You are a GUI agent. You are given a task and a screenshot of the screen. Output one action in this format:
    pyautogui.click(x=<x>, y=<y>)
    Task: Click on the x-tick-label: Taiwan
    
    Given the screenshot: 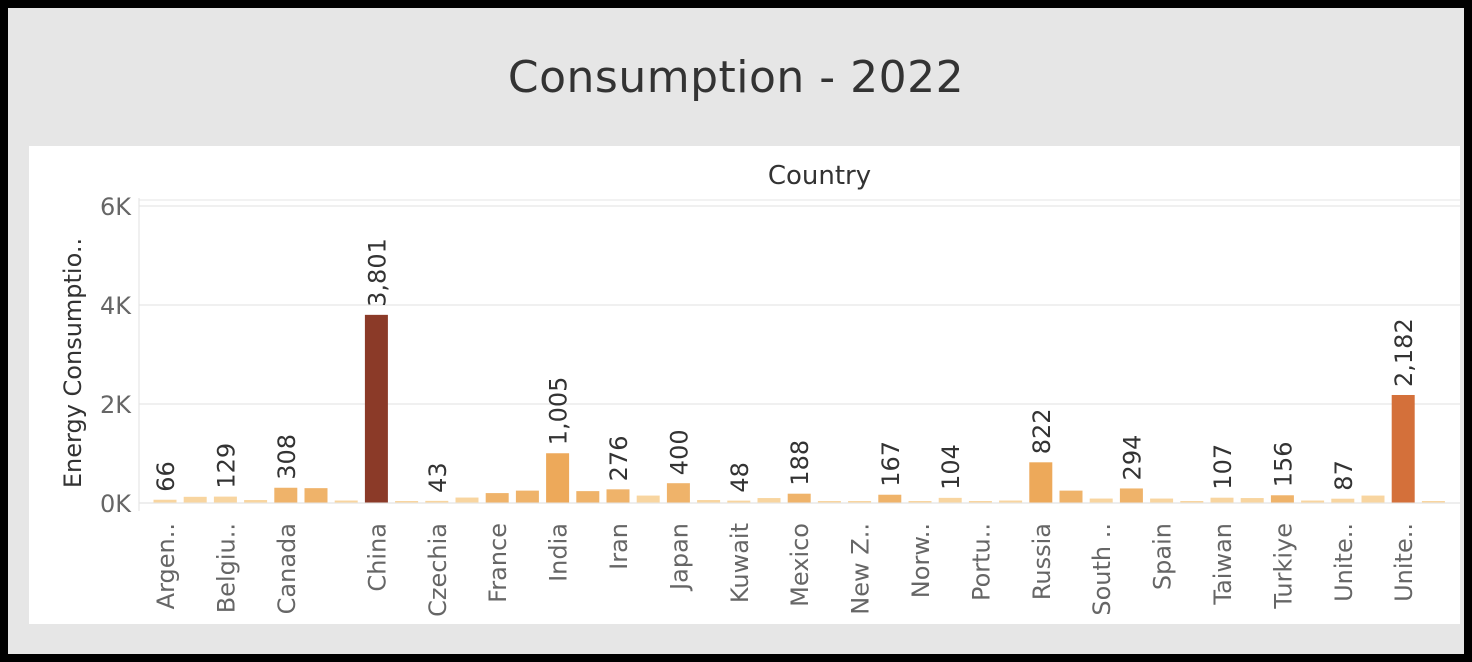 What is the action you would take?
    pyautogui.click(x=1223, y=564)
    